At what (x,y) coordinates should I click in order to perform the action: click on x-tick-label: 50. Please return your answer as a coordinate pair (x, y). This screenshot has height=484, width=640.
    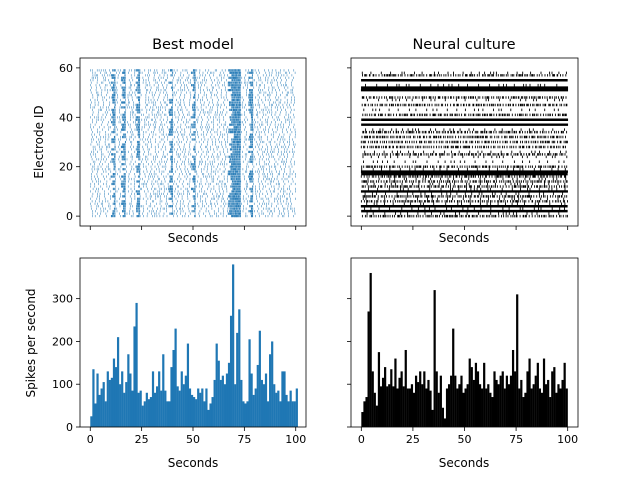
    Looking at the image, I should click on (193, 439).